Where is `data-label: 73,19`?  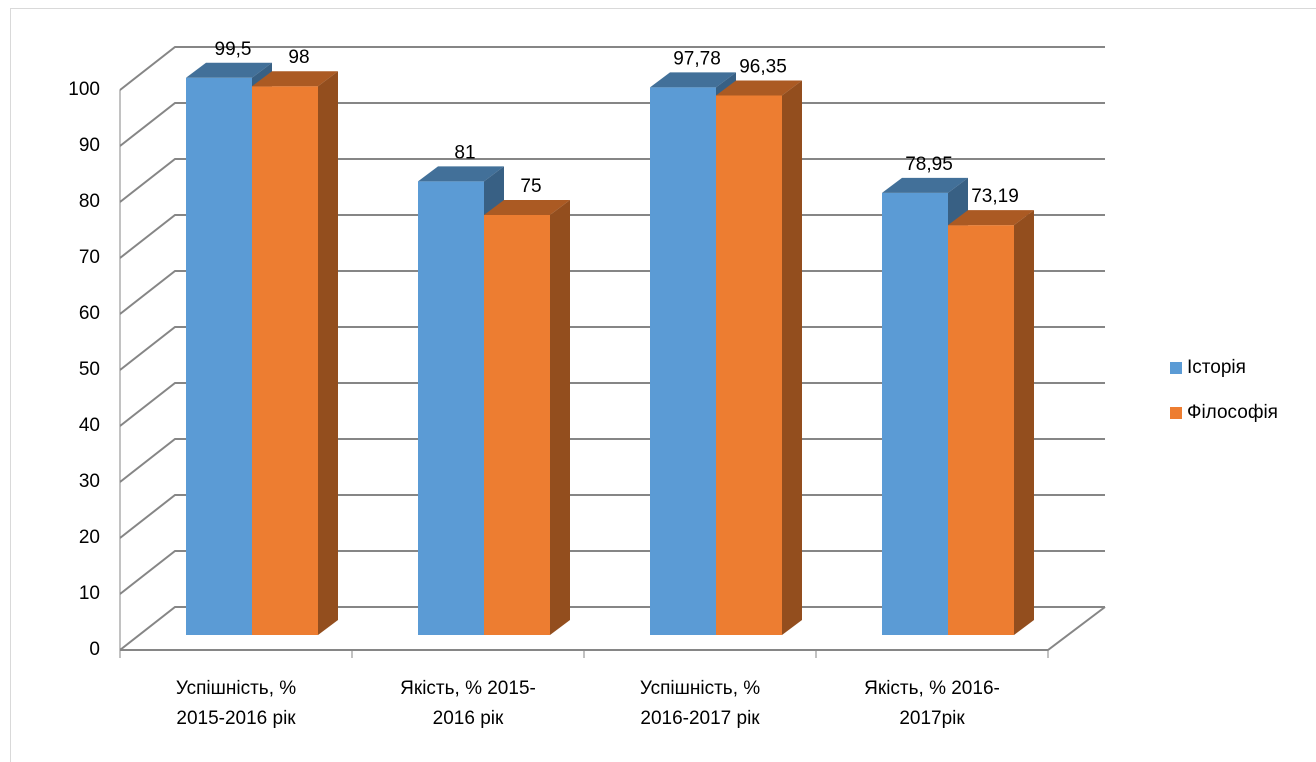 data-label: 73,19 is located at coordinates (995, 196).